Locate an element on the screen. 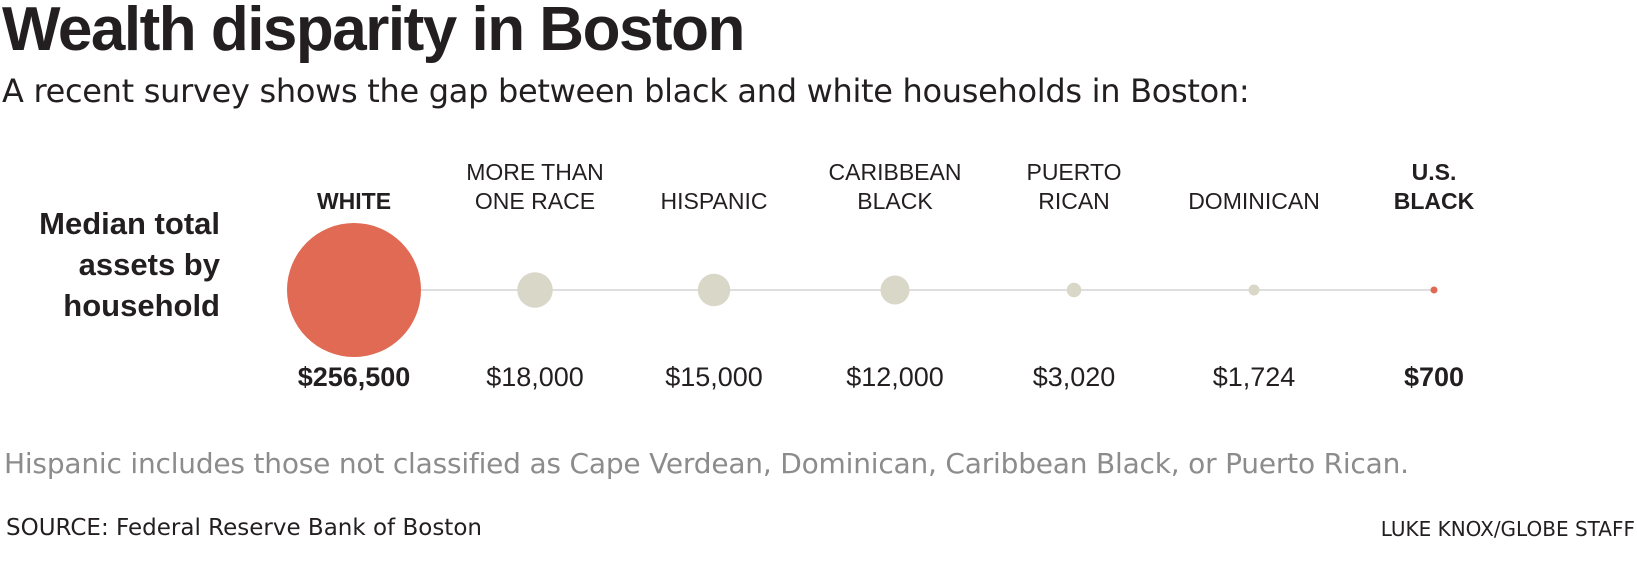 This screenshot has width=1637, height=564. category-label-caribbean-black-line-2: BLACK is located at coordinates (895, 201).